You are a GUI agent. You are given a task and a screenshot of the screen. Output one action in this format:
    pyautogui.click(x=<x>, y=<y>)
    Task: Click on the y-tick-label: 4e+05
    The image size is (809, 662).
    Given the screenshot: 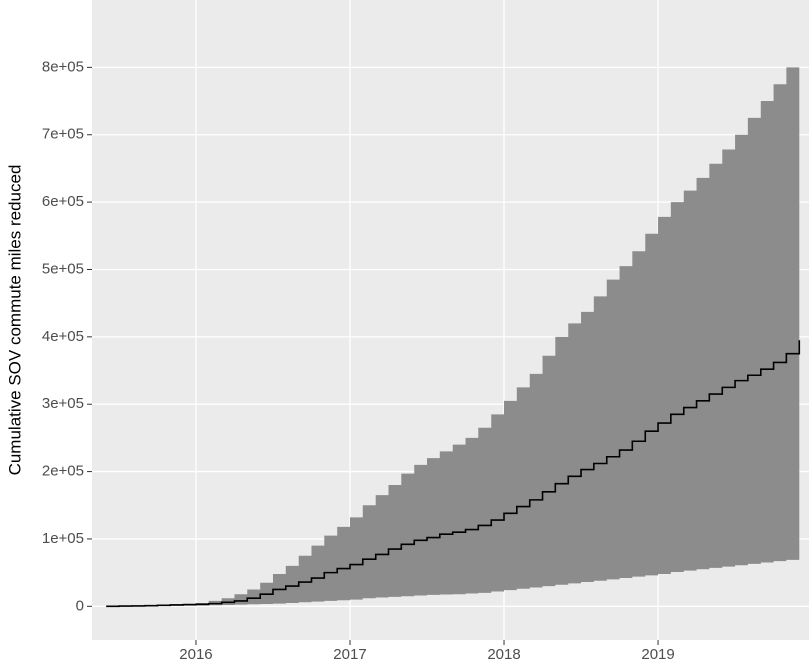 What is the action you would take?
    pyautogui.click(x=63, y=336)
    